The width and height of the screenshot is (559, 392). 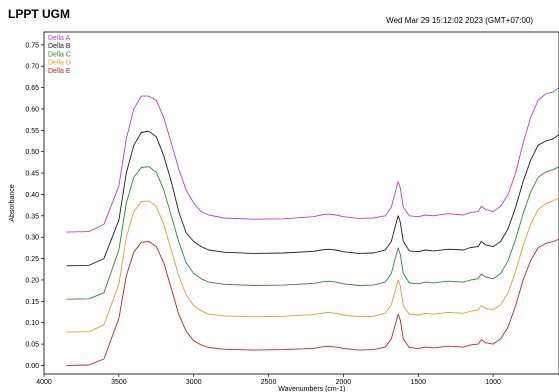 I want to click on y-tick-label: 0.15, so click(x=32, y=302).